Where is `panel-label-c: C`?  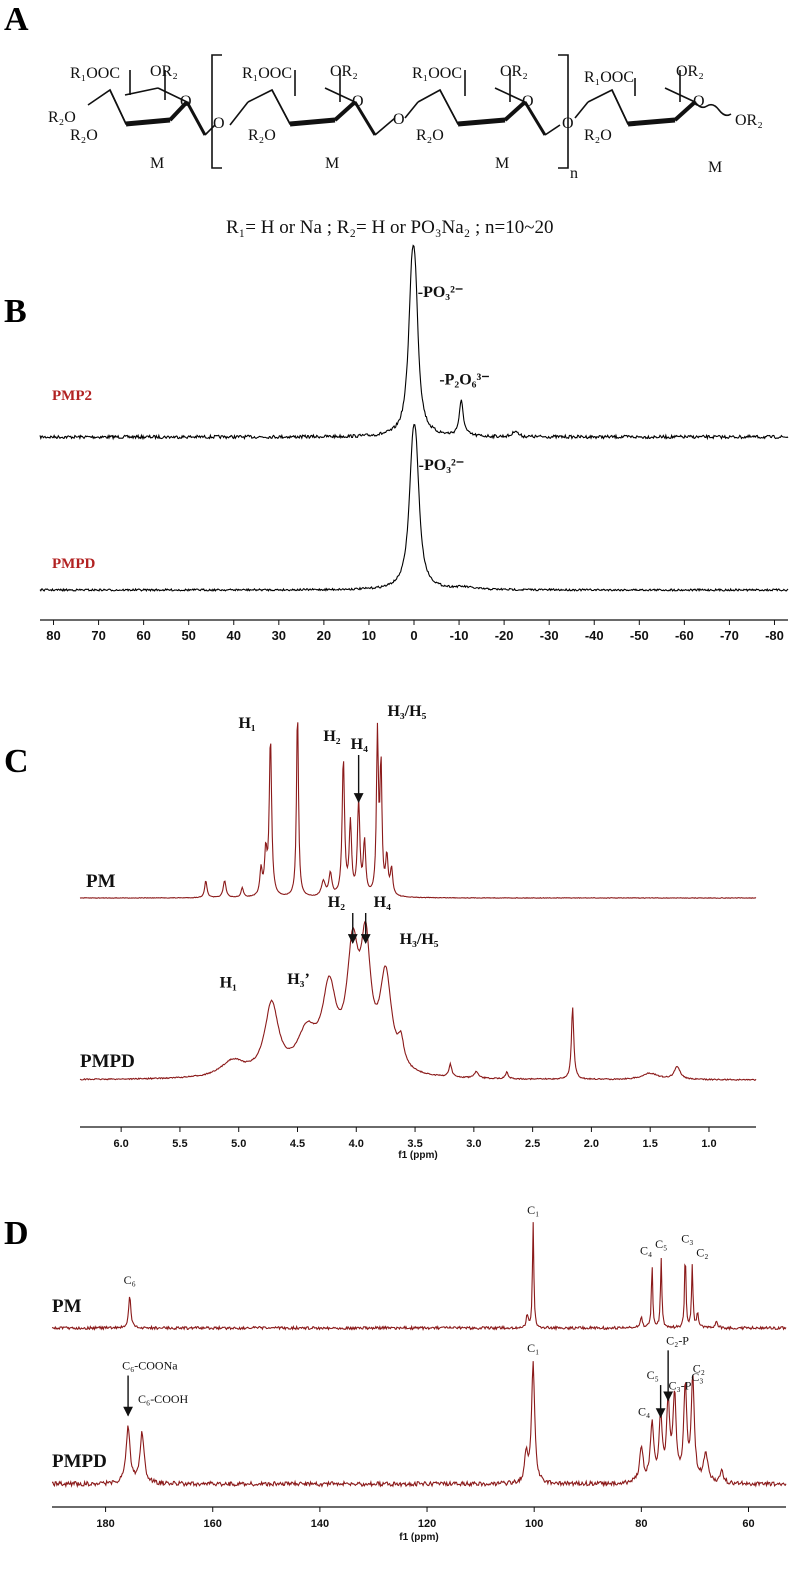
panel-label-c: C is located at coordinates (16, 761).